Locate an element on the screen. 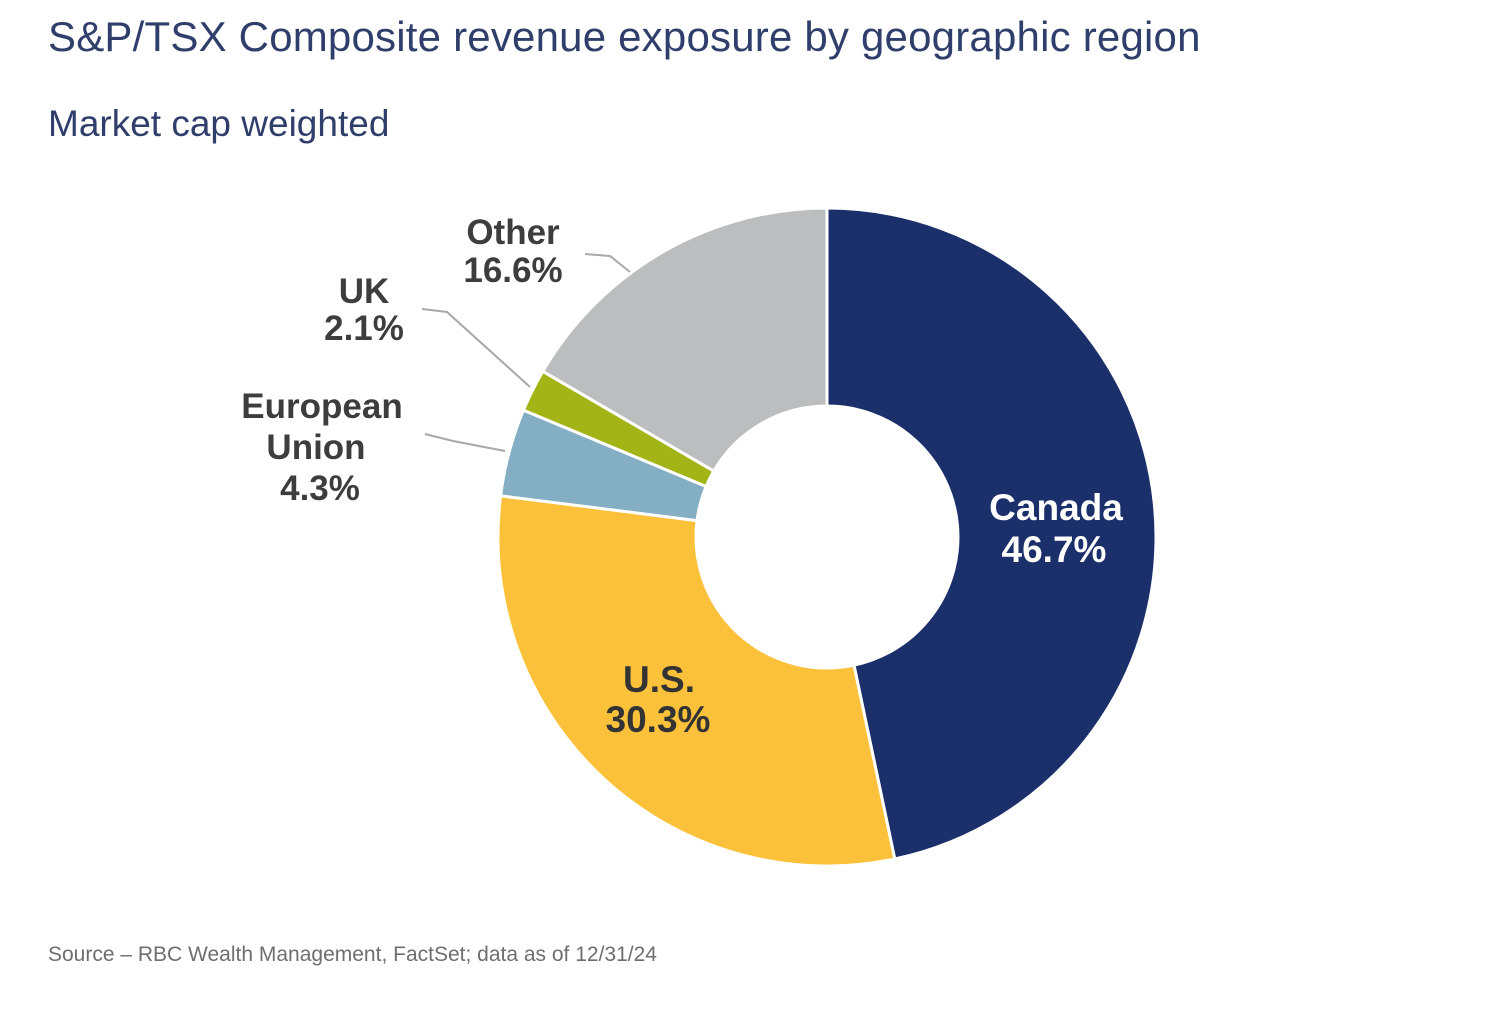 The height and width of the screenshot is (1020, 1488). leader-line-other is located at coordinates (607, 263).